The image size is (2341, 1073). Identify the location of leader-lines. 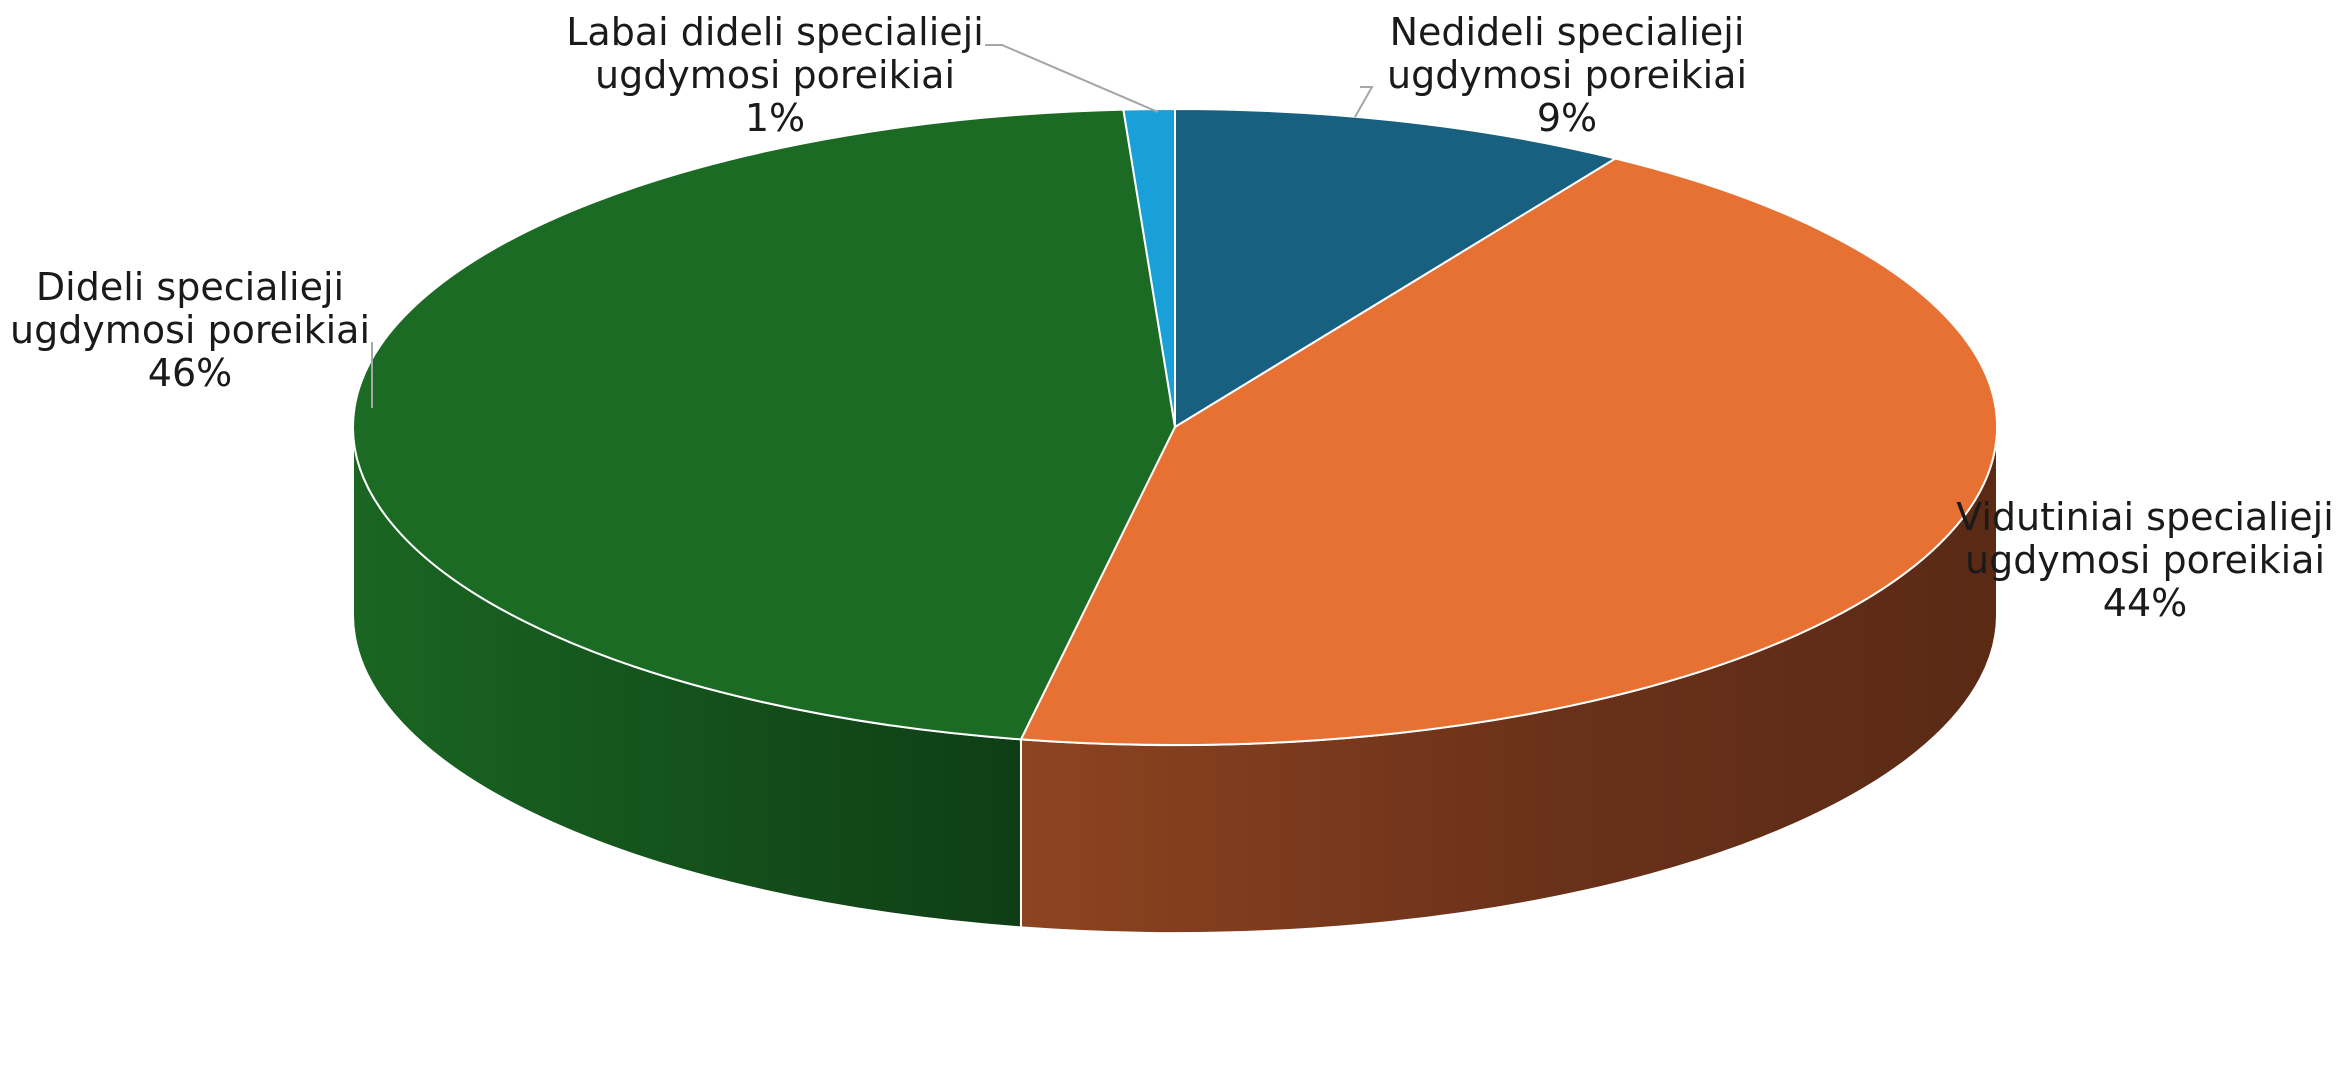
(872, 226).